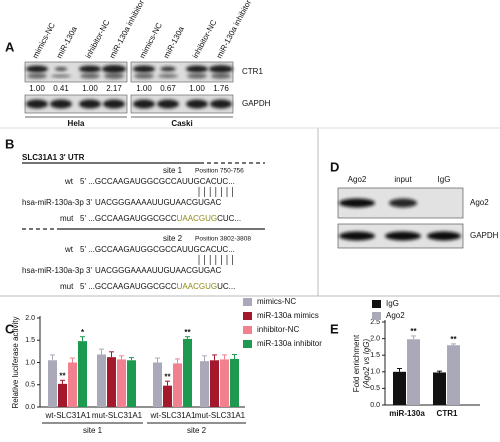 The width and height of the screenshot is (500, 442). What do you see at coordinates (395, 315) in the screenshot?
I see `legend-label: Ago2` at bounding box center [395, 315].